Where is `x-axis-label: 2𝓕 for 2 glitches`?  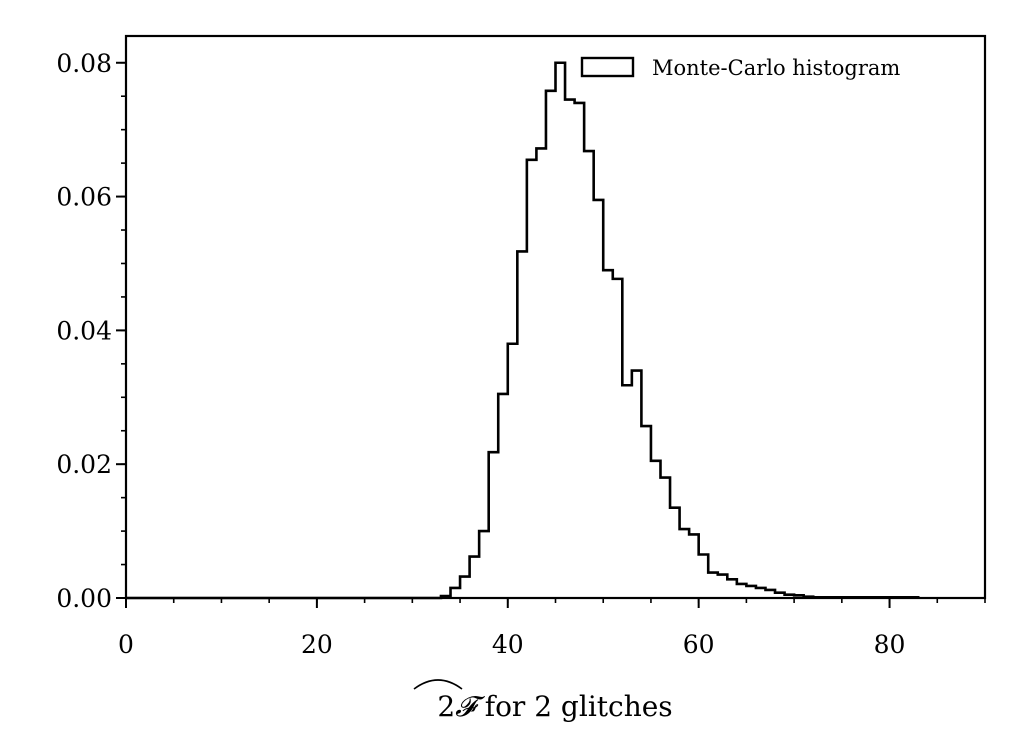
x-axis-label: 2𝓕 for 2 glitches is located at coordinates (543, 701).